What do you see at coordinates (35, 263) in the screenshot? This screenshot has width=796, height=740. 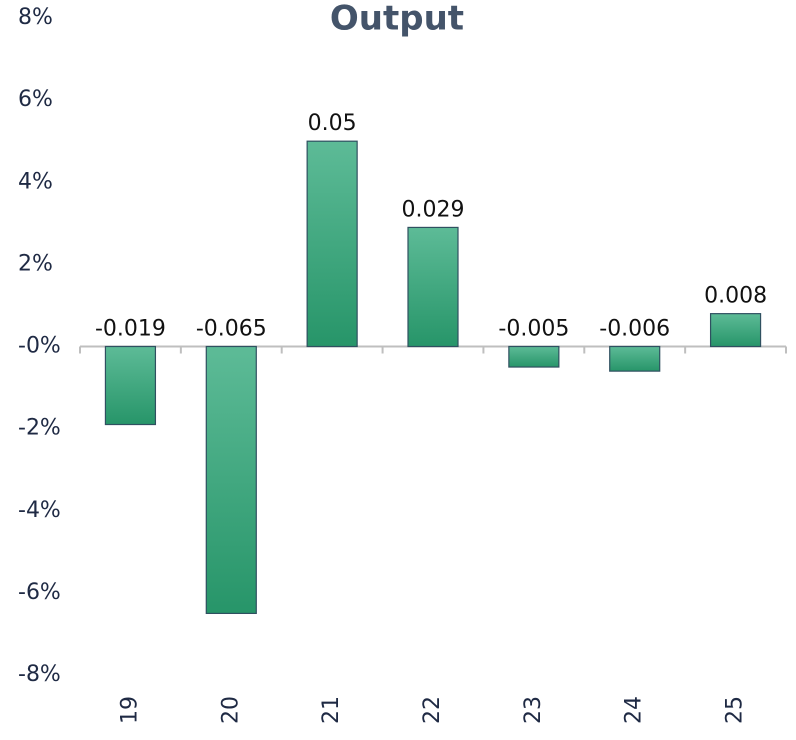 I see `y-tick-label: 2%` at bounding box center [35, 263].